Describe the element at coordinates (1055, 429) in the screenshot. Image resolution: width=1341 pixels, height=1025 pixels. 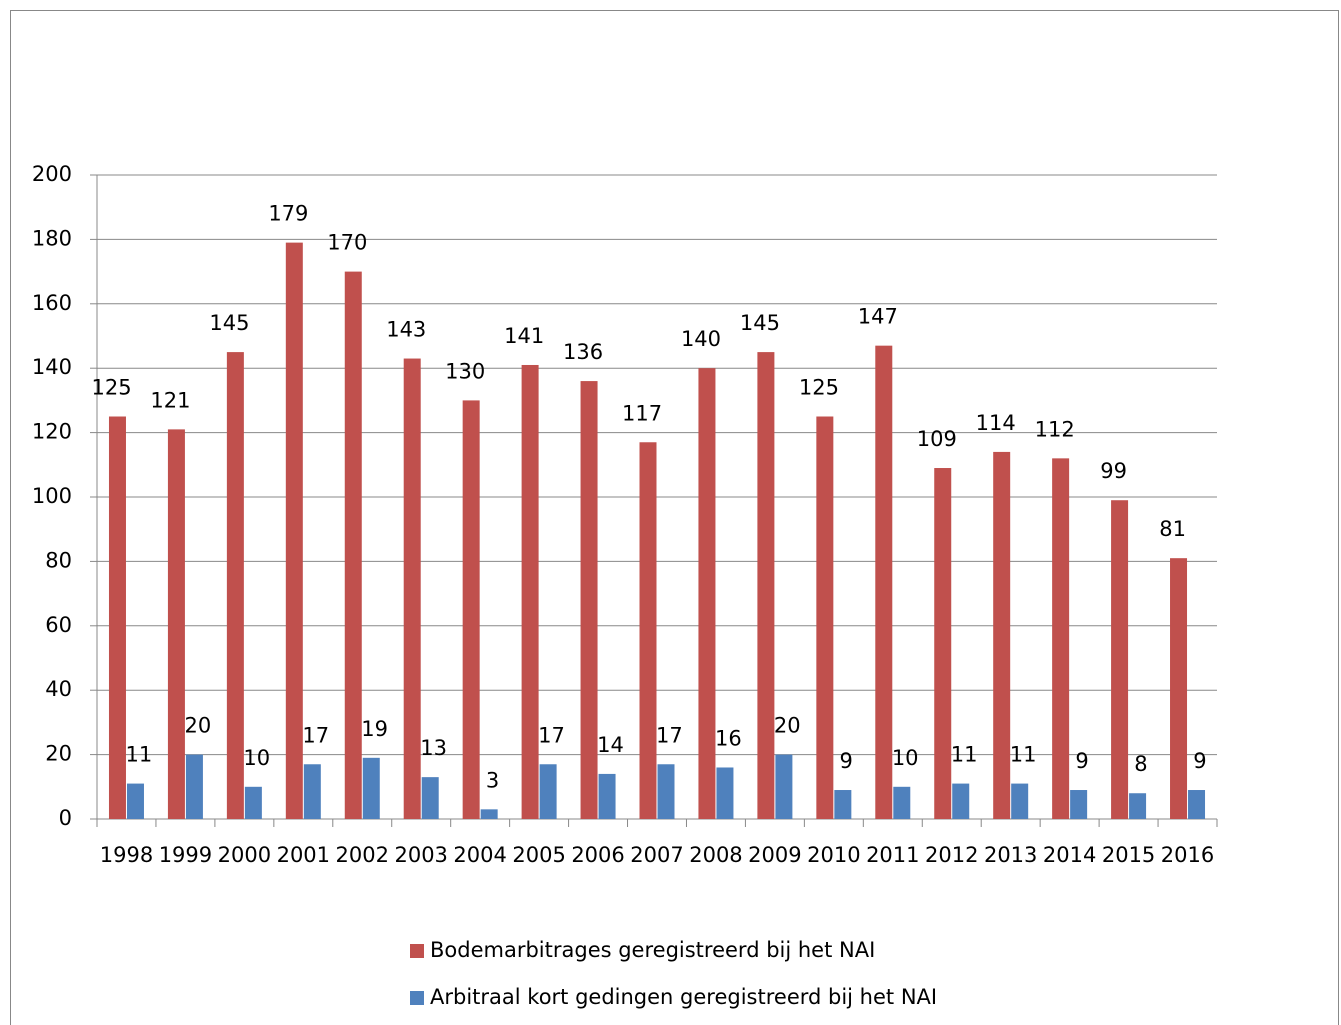
I see `data-label: 112` at that location.